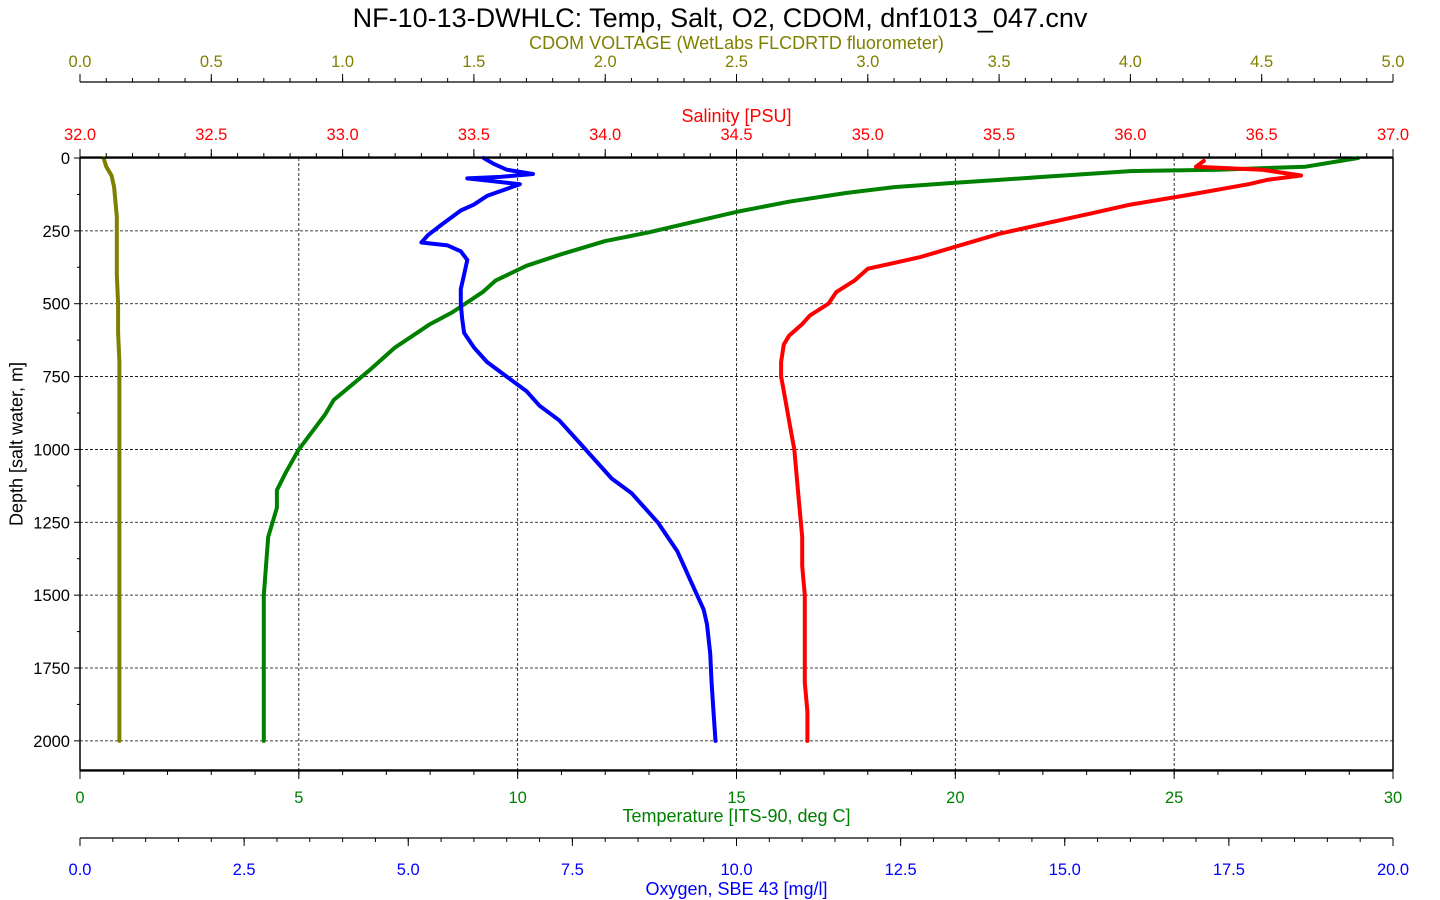 The height and width of the screenshot is (900, 1440). What do you see at coordinates (51, 523) in the screenshot?
I see `y-tick-label: 1250` at bounding box center [51, 523].